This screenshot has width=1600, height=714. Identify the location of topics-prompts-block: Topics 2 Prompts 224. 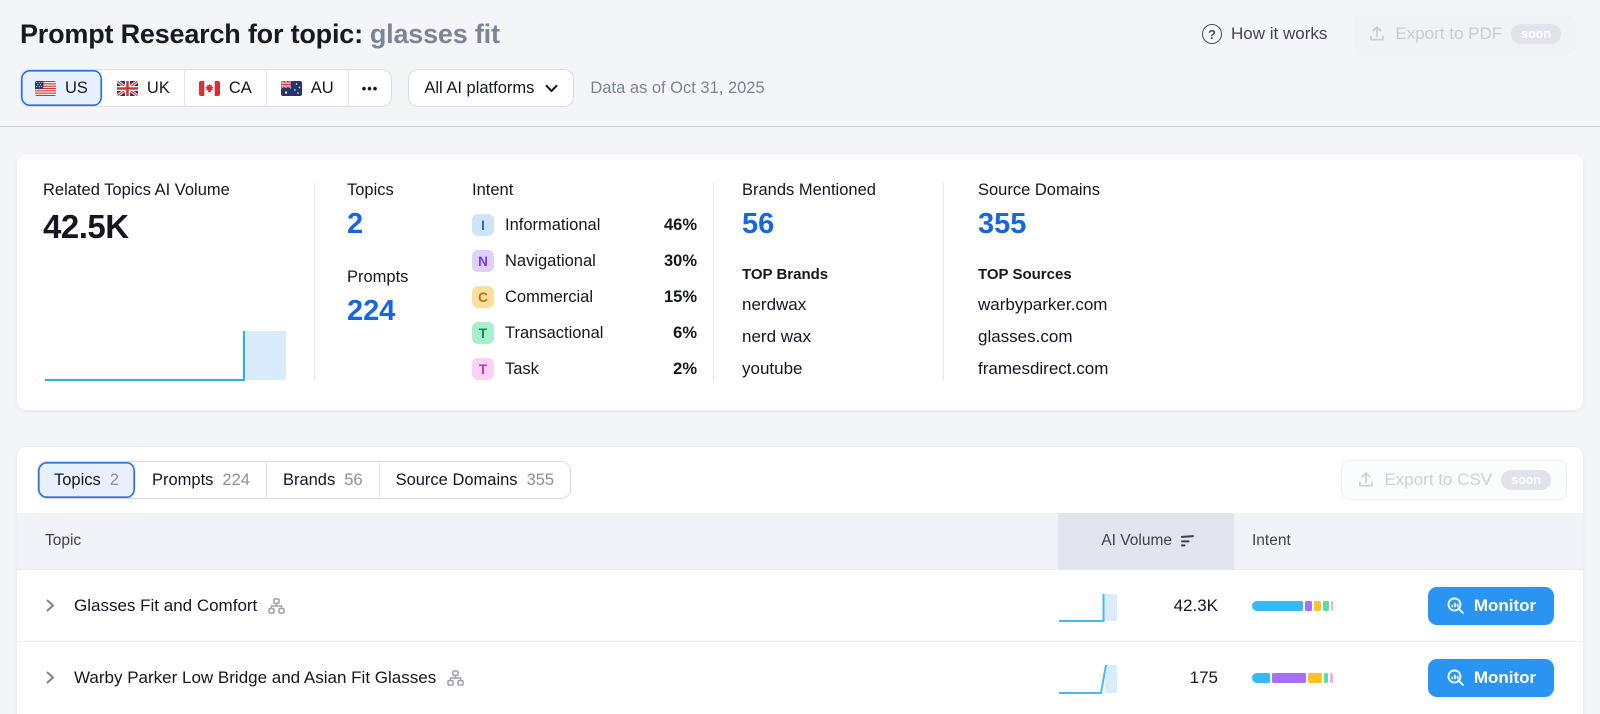
(409, 281).